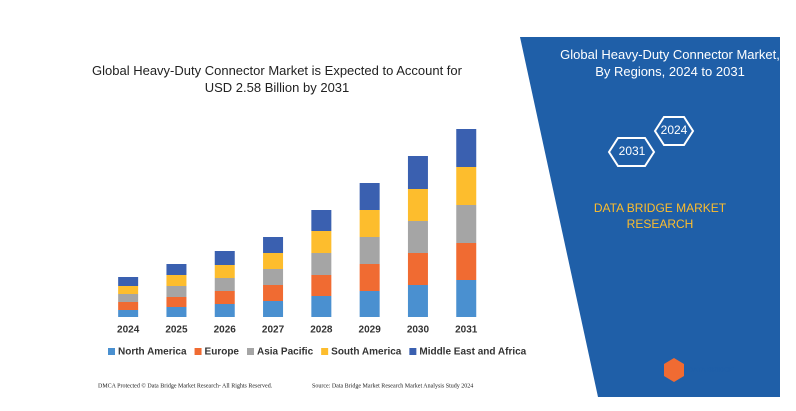  I want to click on logo-icon, so click(674, 370).